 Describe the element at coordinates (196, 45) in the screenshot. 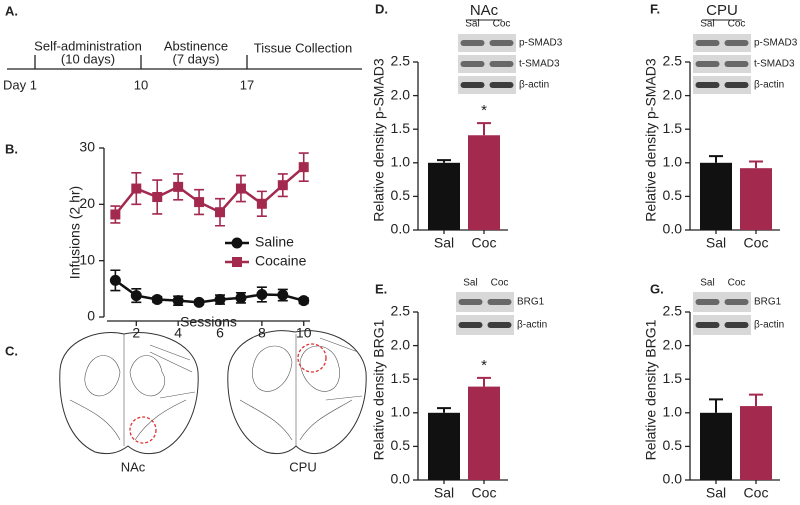

I see `phase-label: Abstinence` at that location.